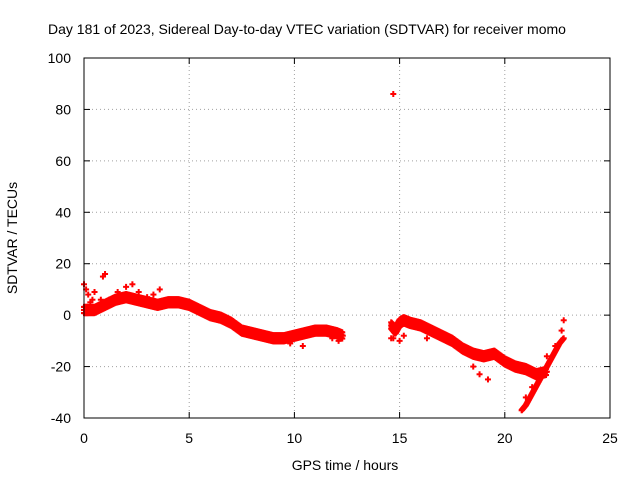  Describe the element at coordinates (61, 367) in the screenshot. I see `y-tick-label: -20` at that location.